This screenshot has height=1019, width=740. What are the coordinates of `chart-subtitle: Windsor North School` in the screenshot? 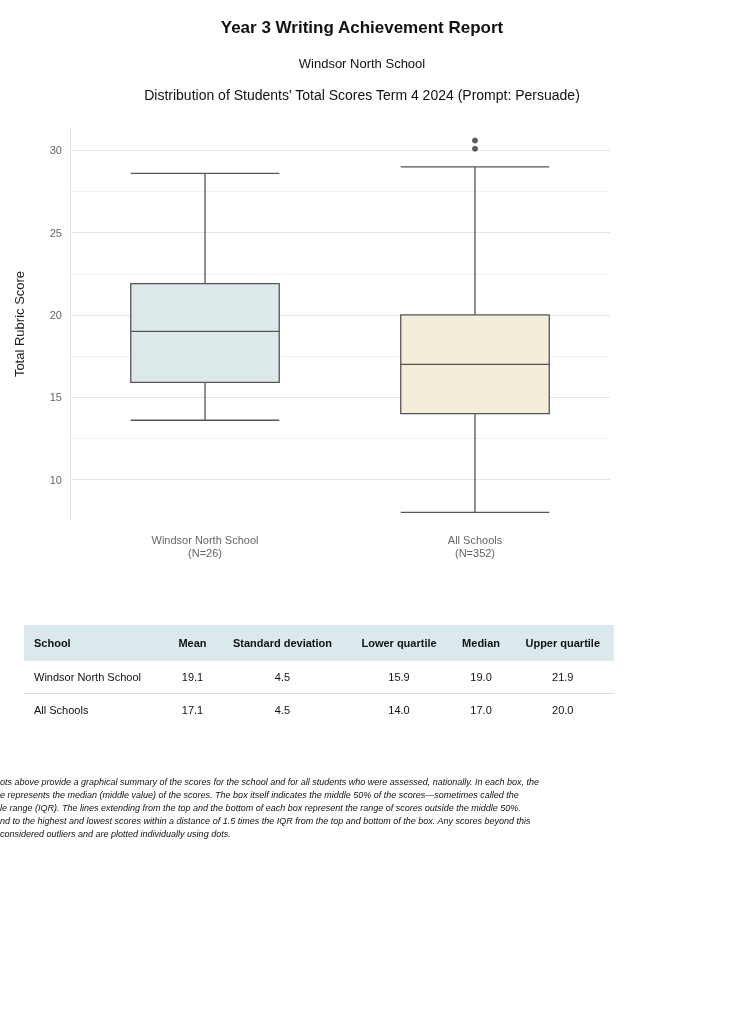 It's located at (362, 63).